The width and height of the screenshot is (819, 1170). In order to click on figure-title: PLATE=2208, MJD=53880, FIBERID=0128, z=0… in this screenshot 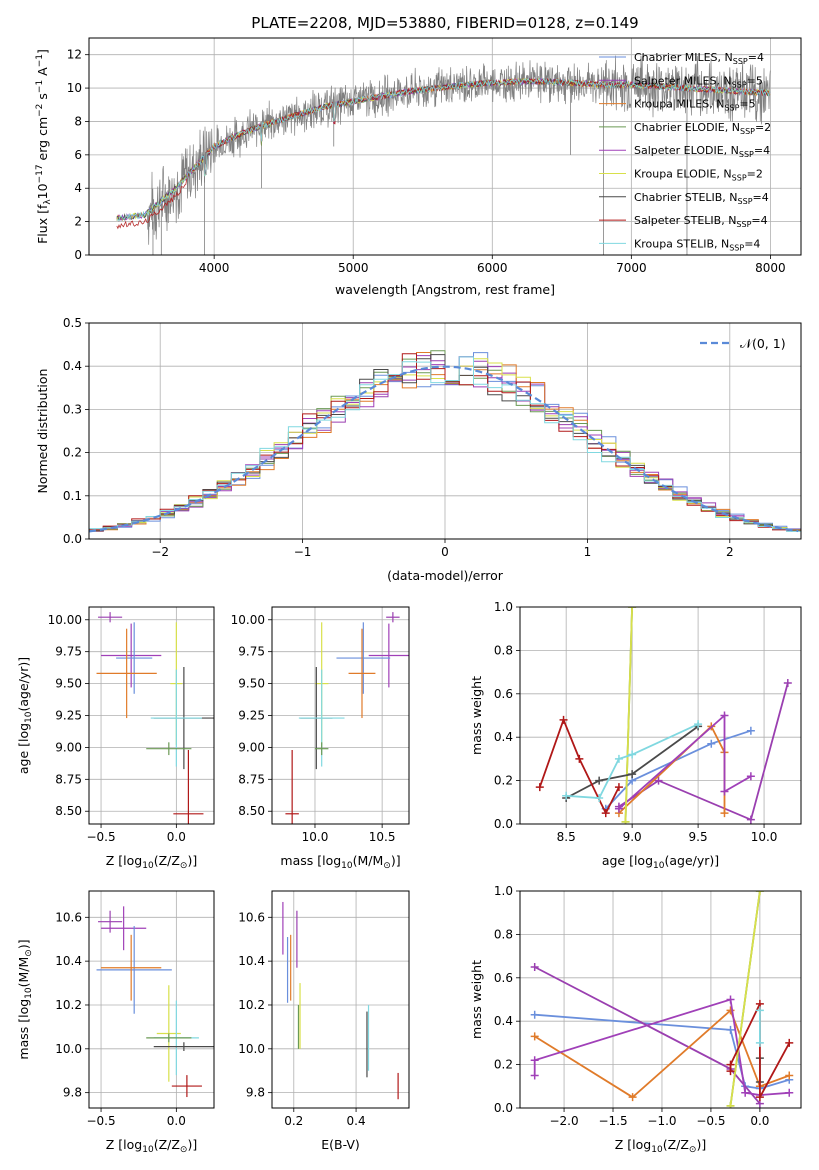, I will do `click(444, 23)`.